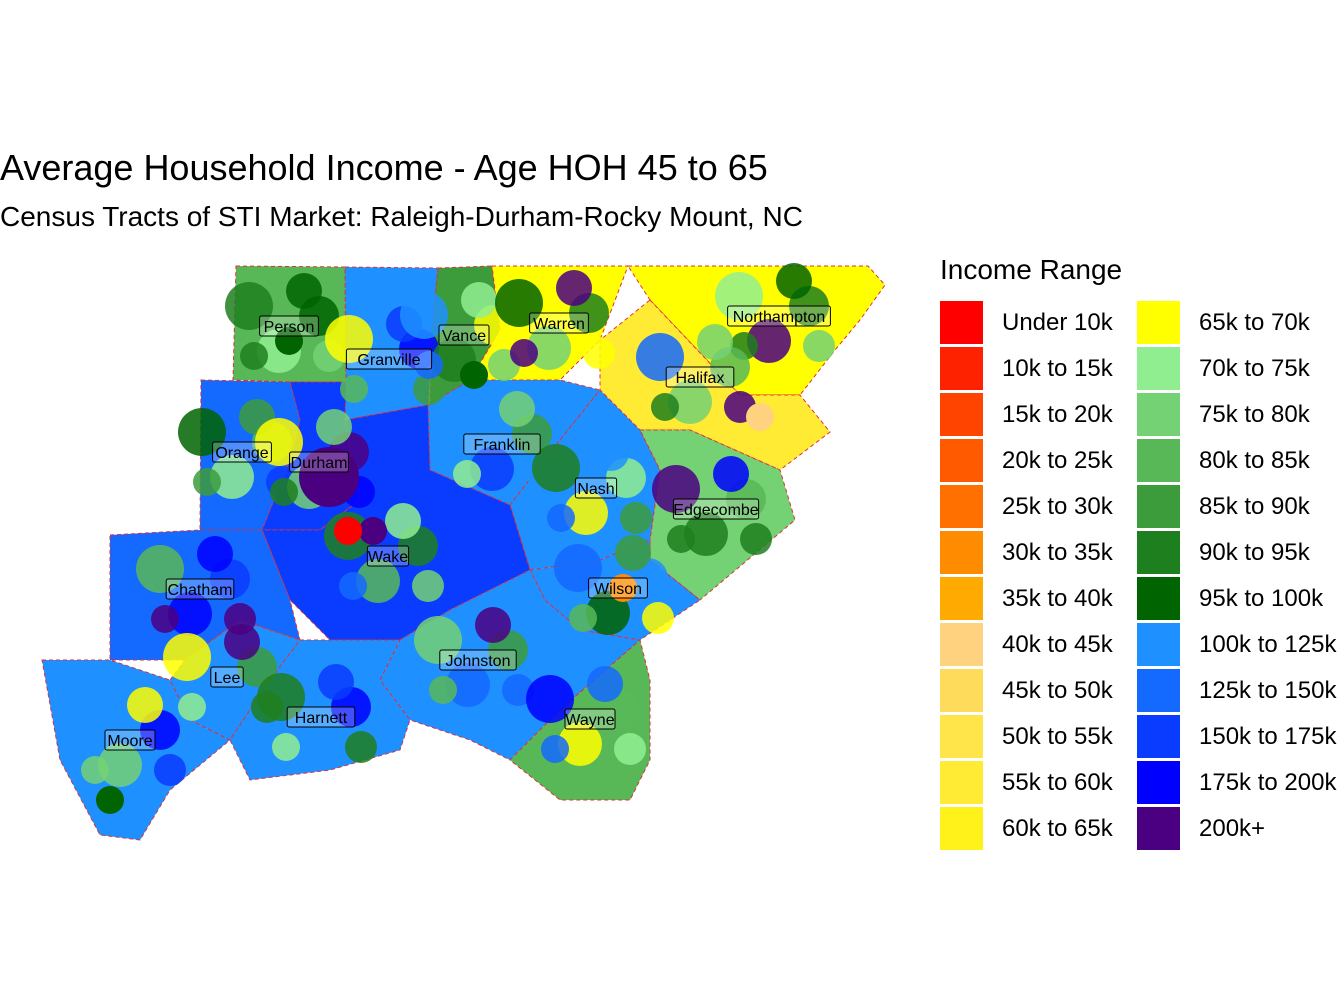 The image size is (1344, 1008). What do you see at coordinates (1057, 828) in the screenshot?
I see `legend-label: 60k to 65k` at bounding box center [1057, 828].